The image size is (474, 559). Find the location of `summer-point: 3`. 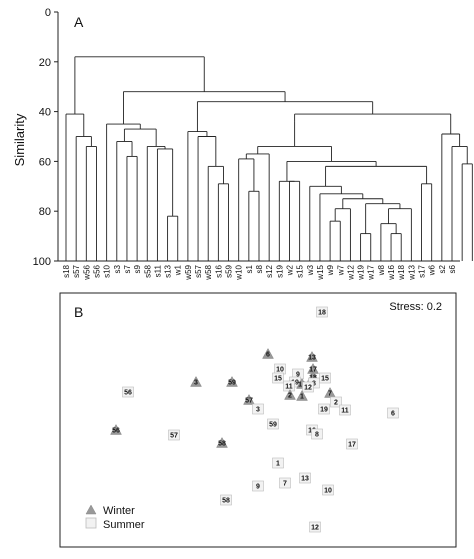

summer-point: 3 is located at coordinates (258, 409).